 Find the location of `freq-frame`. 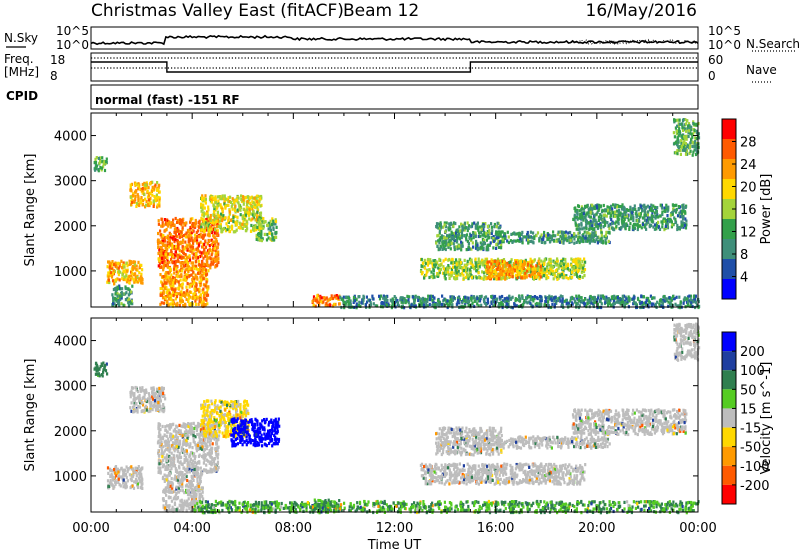

freq-frame is located at coordinates (394, 67).